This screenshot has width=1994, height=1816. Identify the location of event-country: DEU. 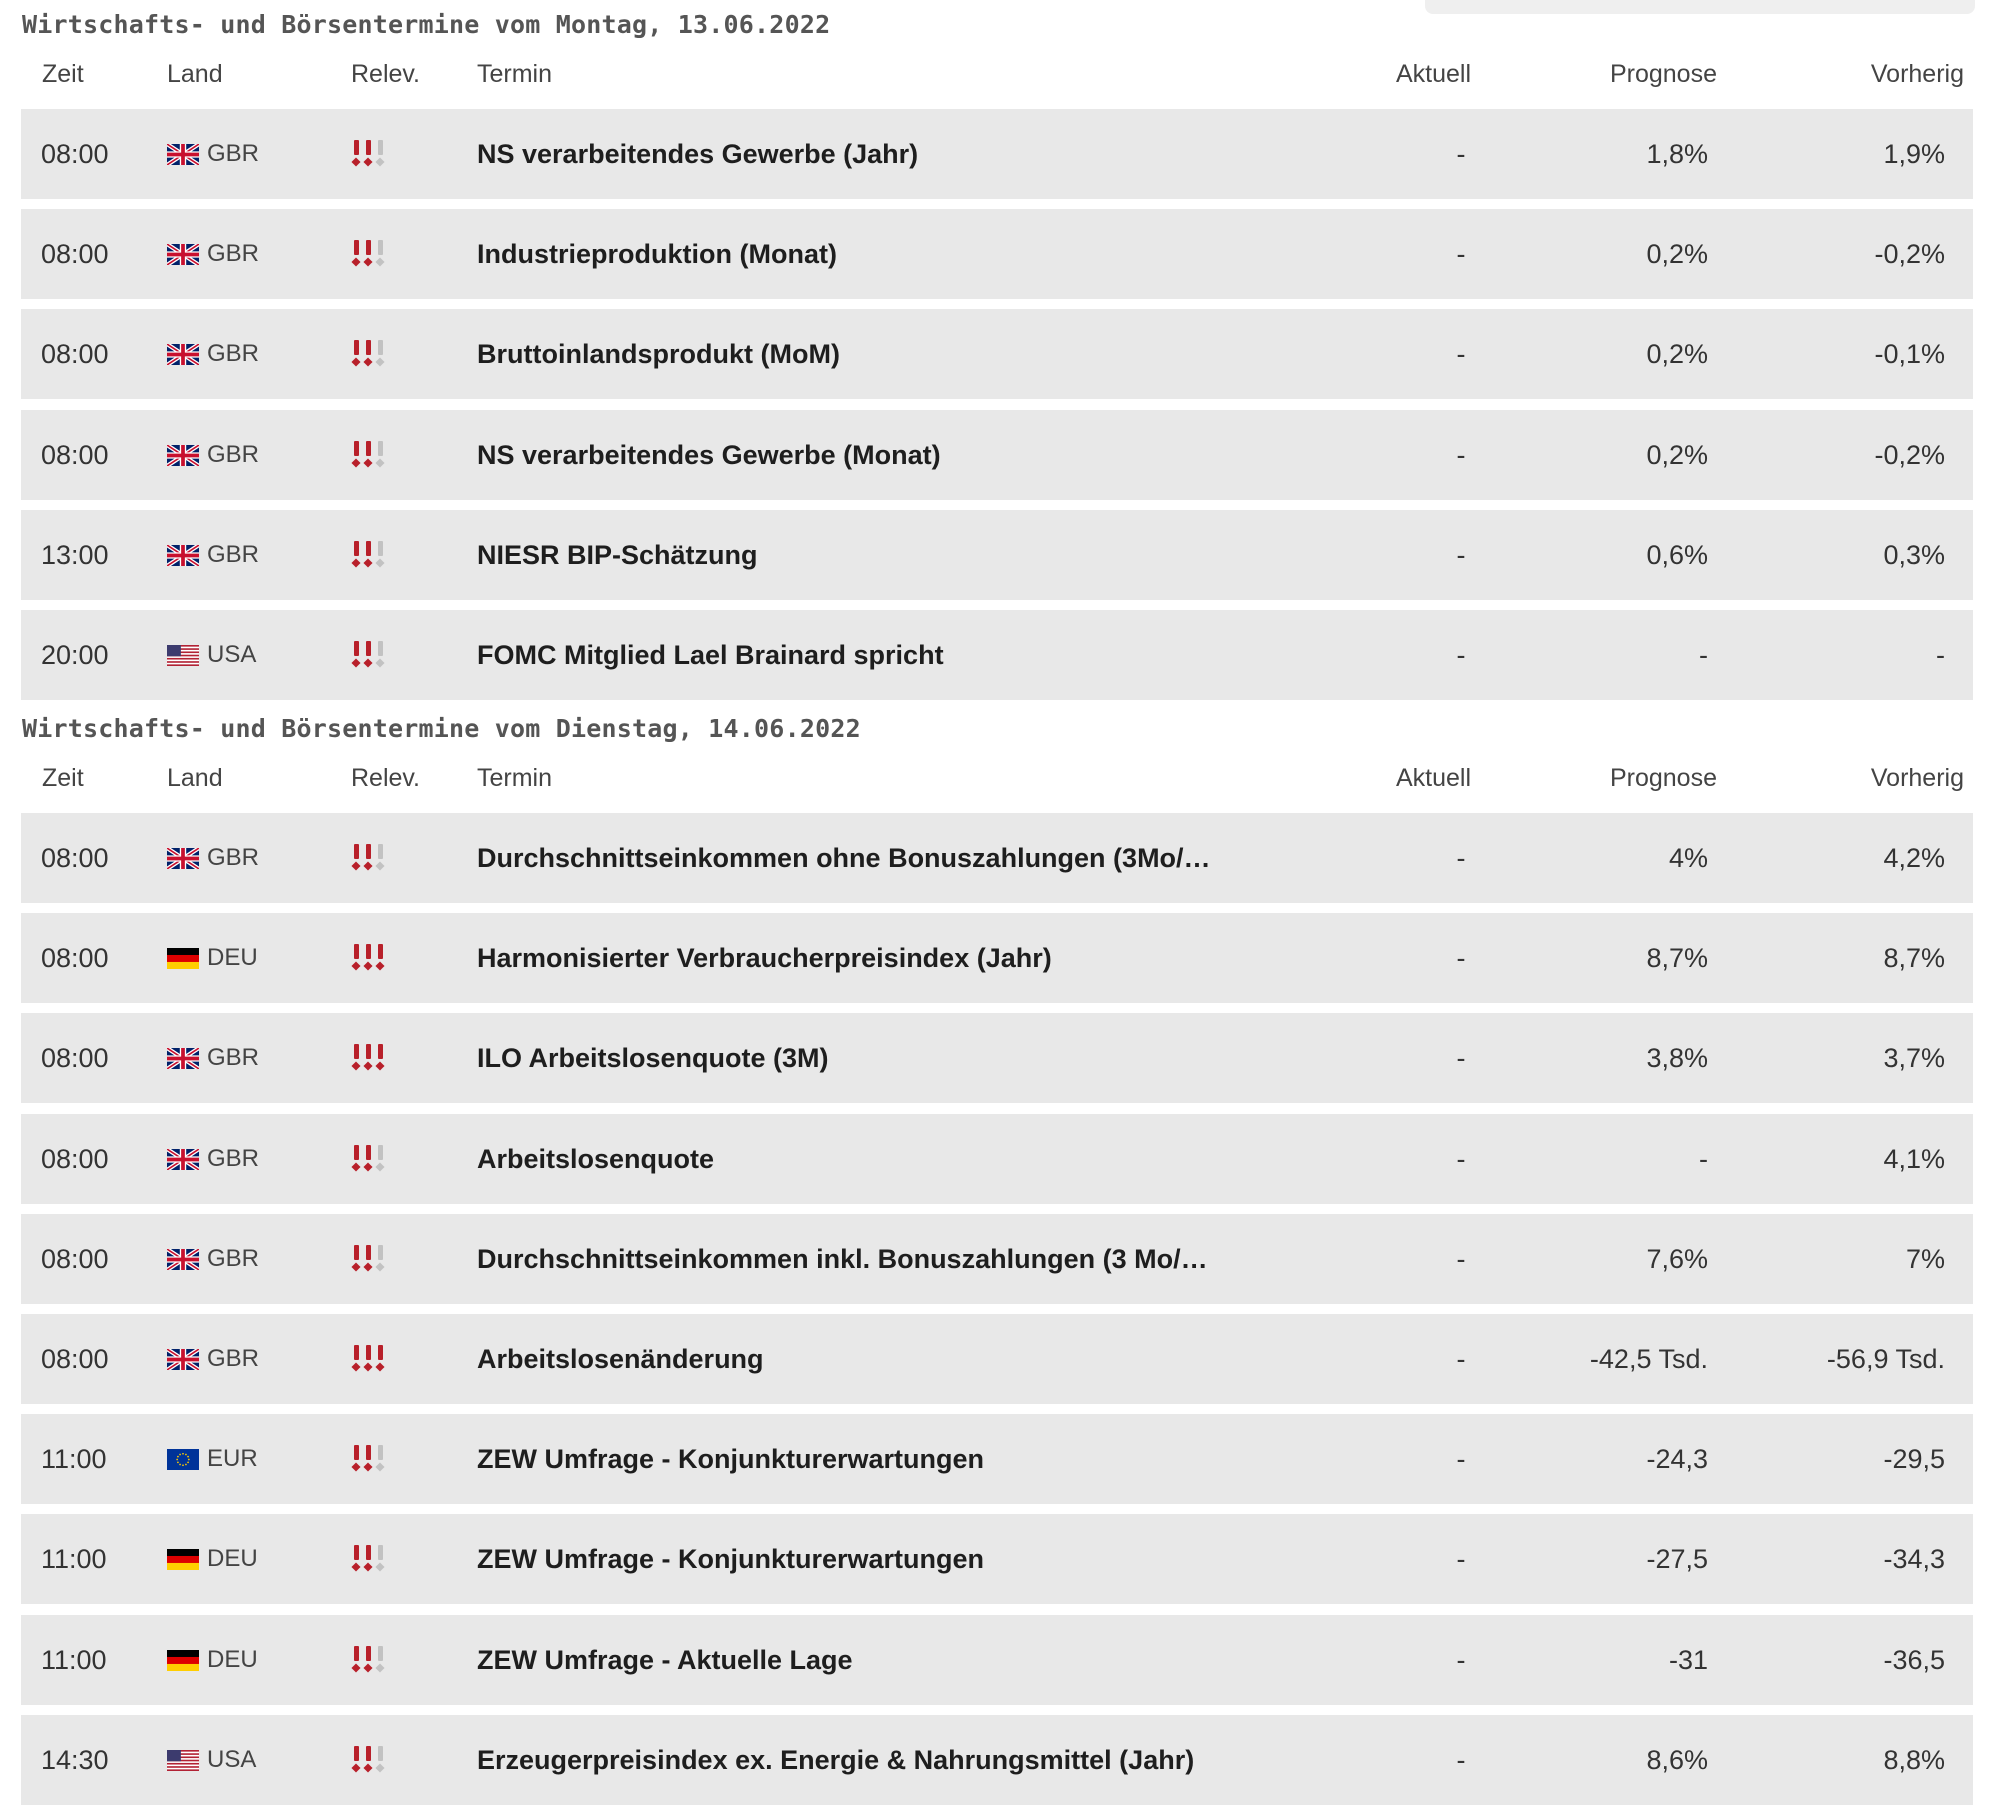
(212, 1660).